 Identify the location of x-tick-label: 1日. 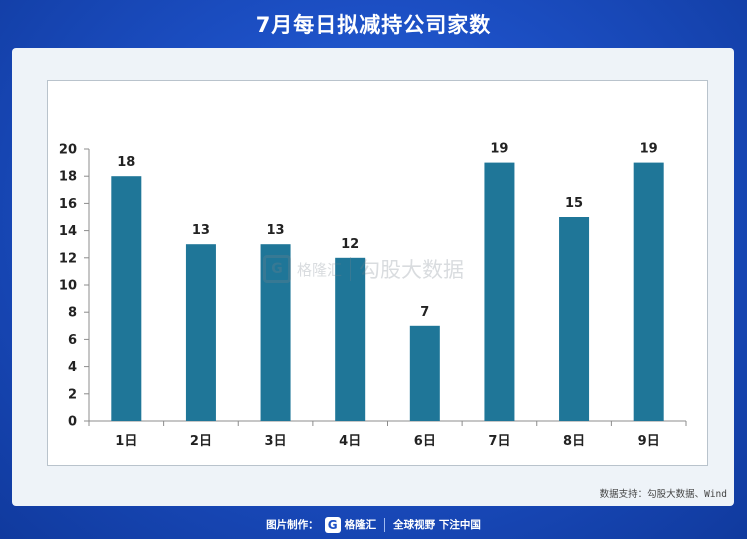
(126, 441).